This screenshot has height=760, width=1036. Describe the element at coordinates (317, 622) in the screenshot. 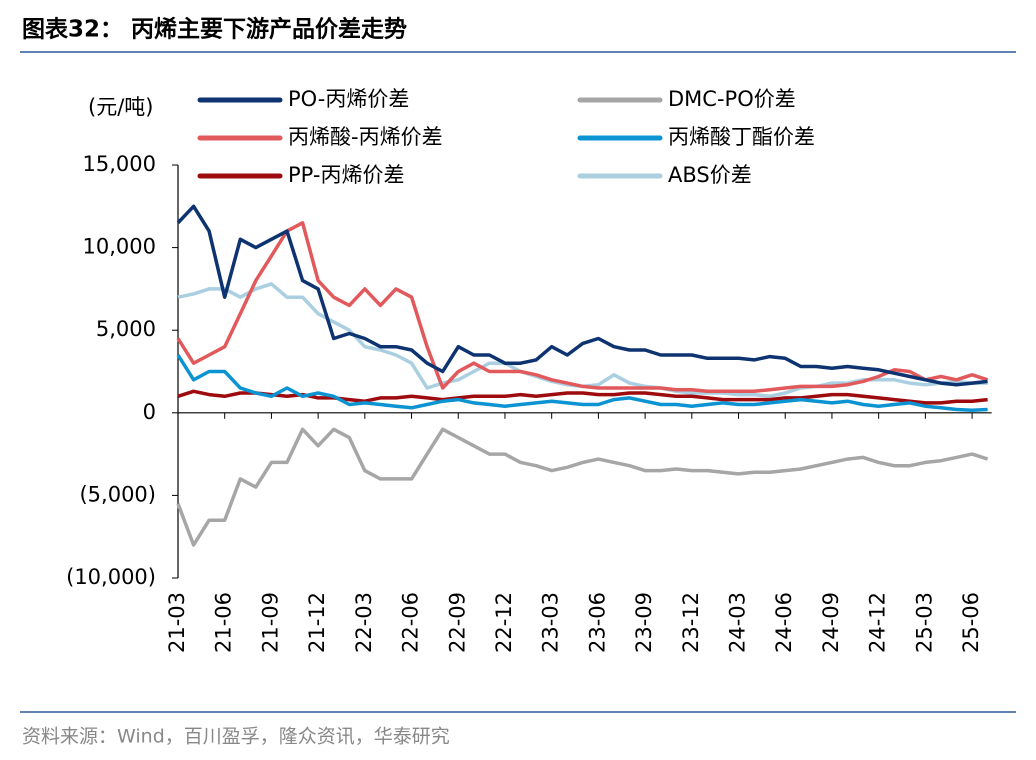

I see `x-tick-label: 21-12` at that location.